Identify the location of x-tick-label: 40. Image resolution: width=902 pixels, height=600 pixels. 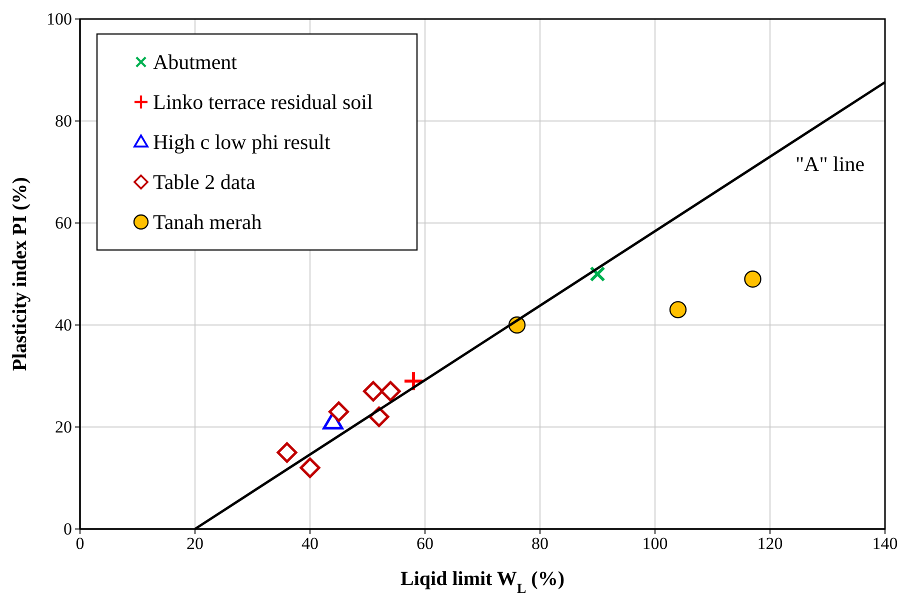
(310, 544).